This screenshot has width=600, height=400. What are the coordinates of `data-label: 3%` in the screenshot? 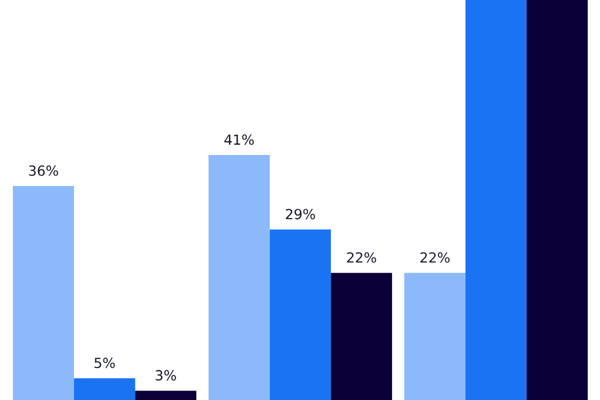 It's located at (166, 375).